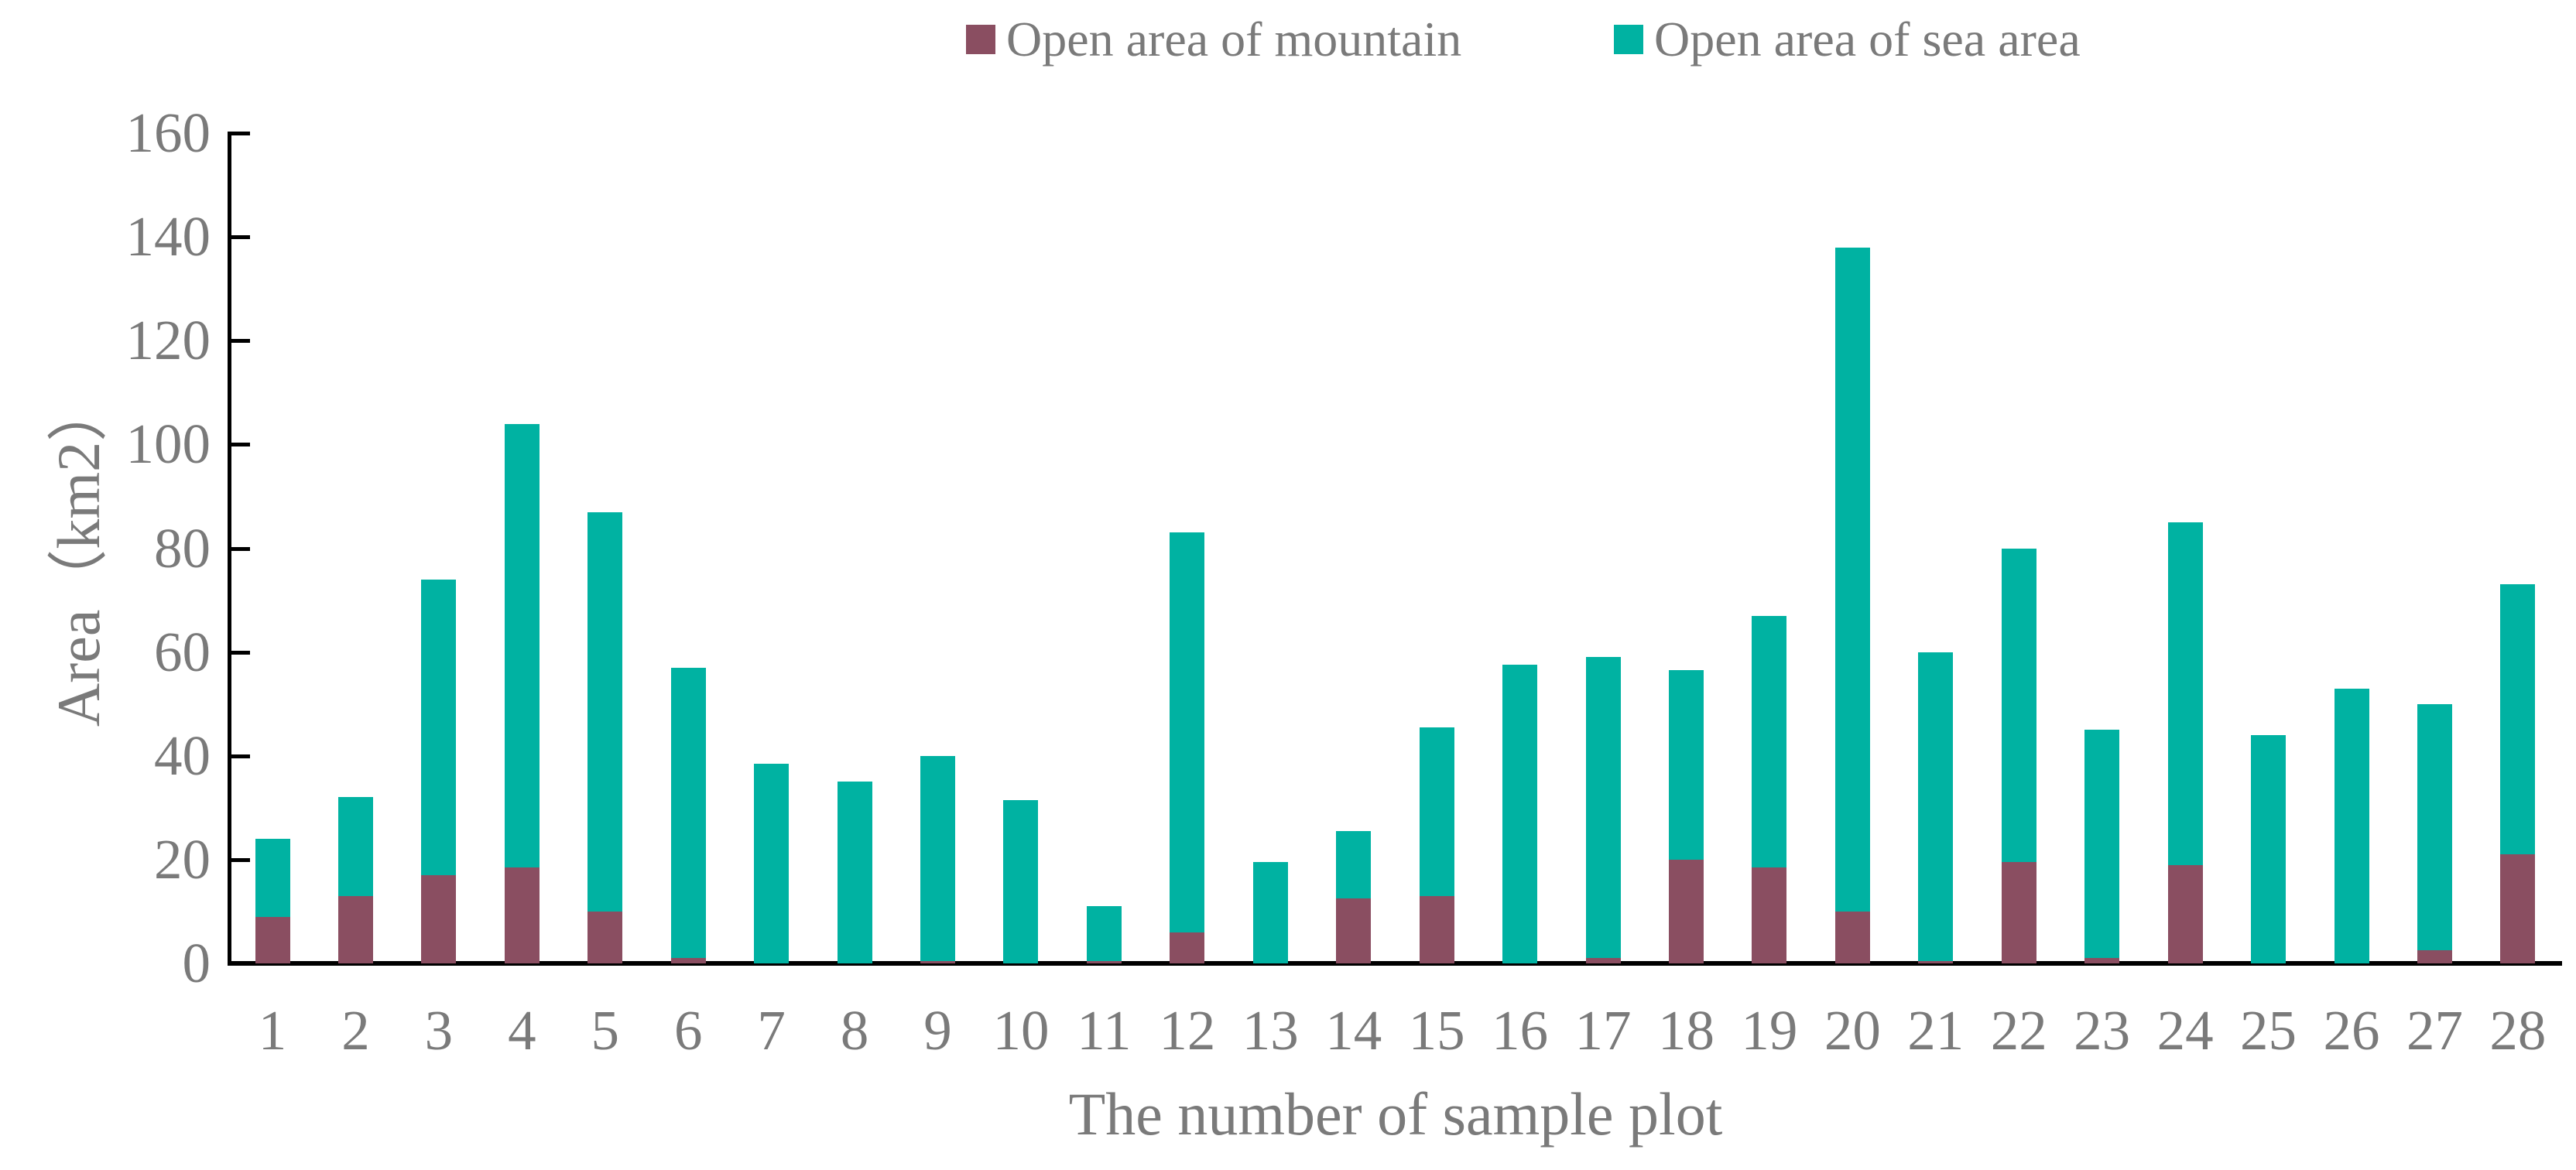 This screenshot has width=2576, height=1170. Describe the element at coordinates (182, 859) in the screenshot. I see `y-tick-label: 20` at that location.